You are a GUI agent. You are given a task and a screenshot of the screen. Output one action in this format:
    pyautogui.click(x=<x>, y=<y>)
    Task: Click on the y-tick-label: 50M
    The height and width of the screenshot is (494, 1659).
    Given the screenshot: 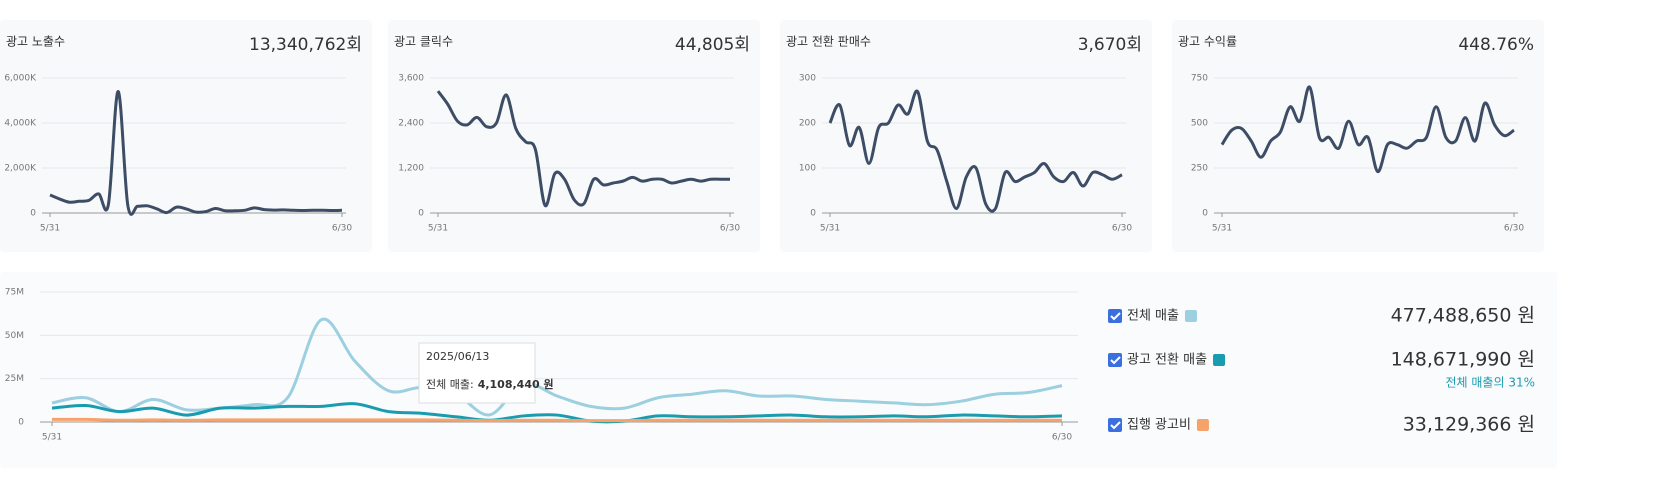 What is the action you would take?
    pyautogui.click(x=14, y=336)
    